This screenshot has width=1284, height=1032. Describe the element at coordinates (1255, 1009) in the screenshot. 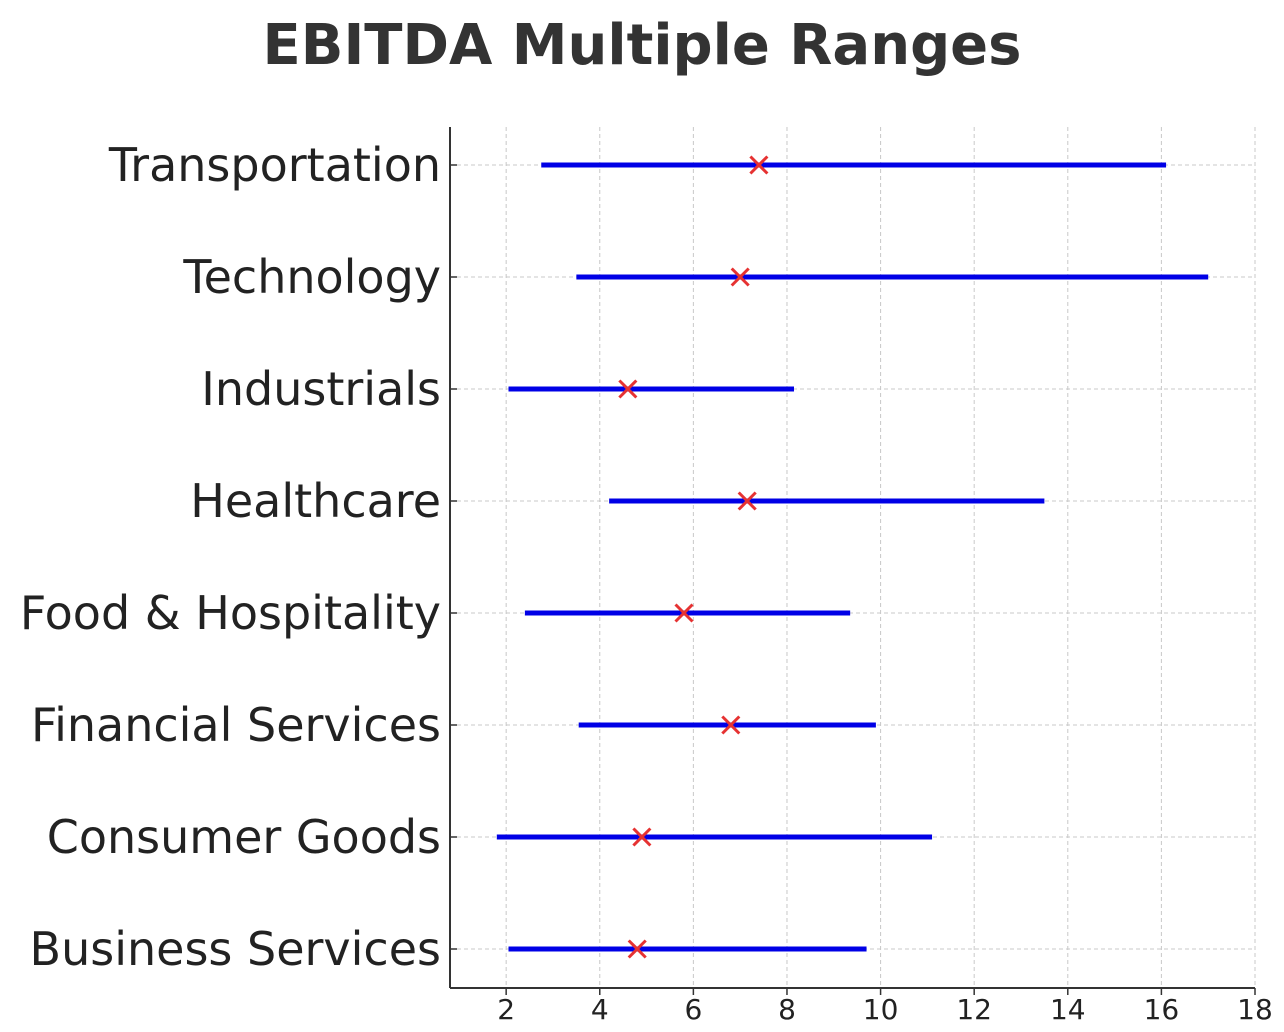

I see `x-tick-label: 18` at that location.